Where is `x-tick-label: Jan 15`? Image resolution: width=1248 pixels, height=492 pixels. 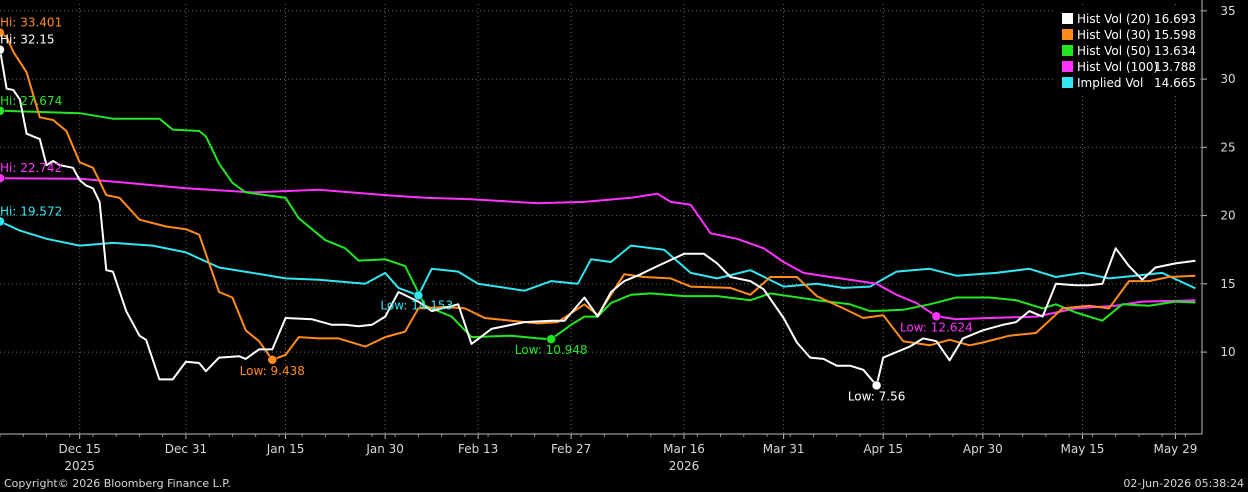 x-tick-label: Jan 15 is located at coordinates (285, 449).